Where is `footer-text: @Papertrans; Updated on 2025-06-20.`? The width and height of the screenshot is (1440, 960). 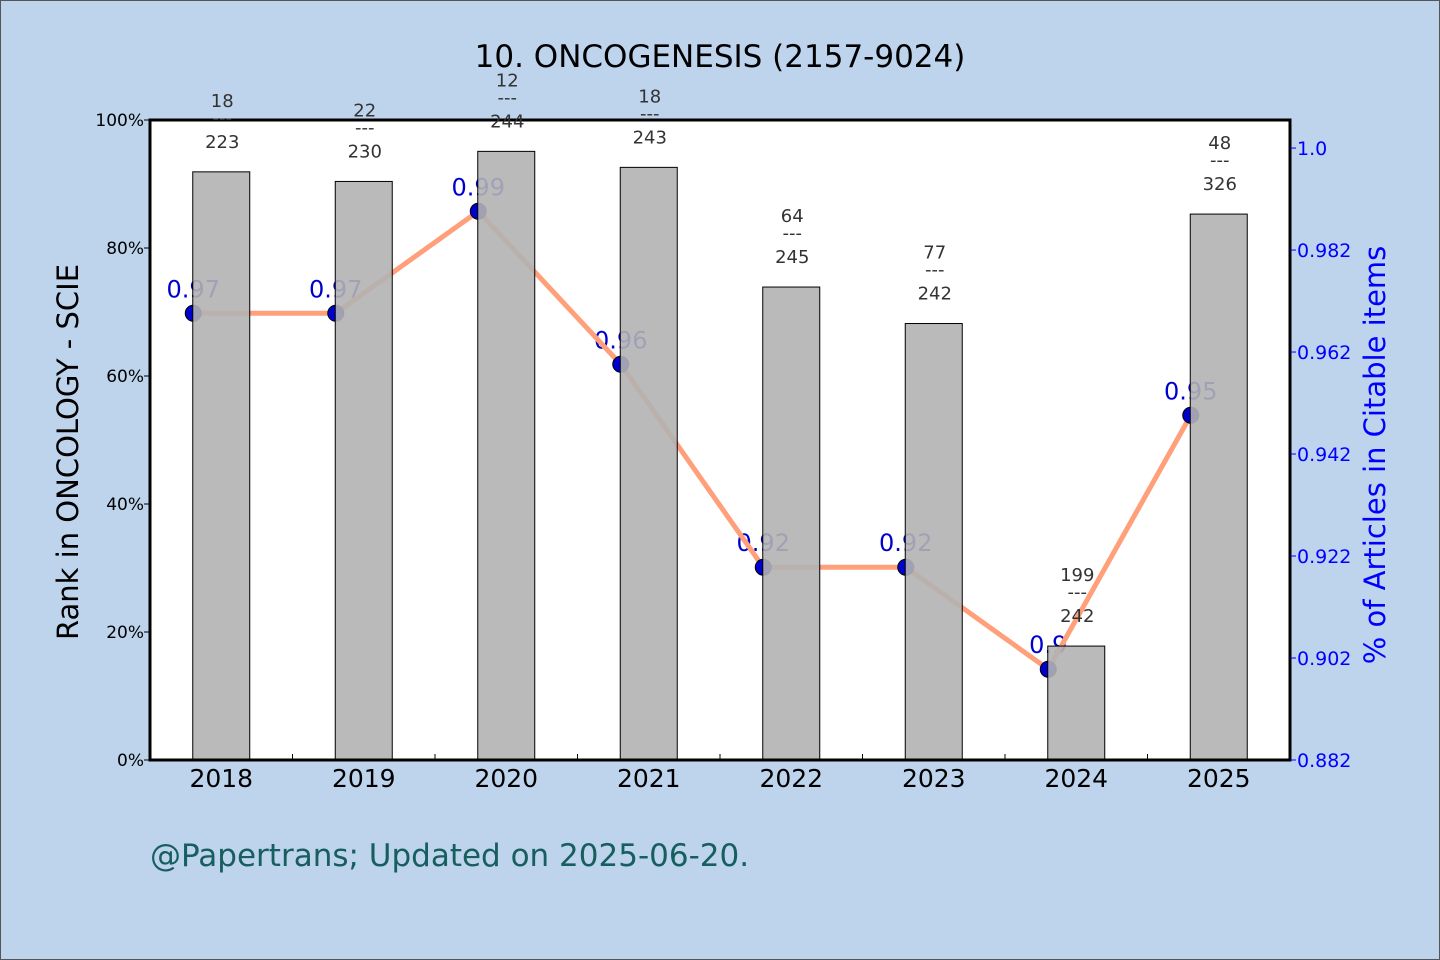 footer-text: @Papertrans; Updated on 2025-06-20. is located at coordinates (449, 856).